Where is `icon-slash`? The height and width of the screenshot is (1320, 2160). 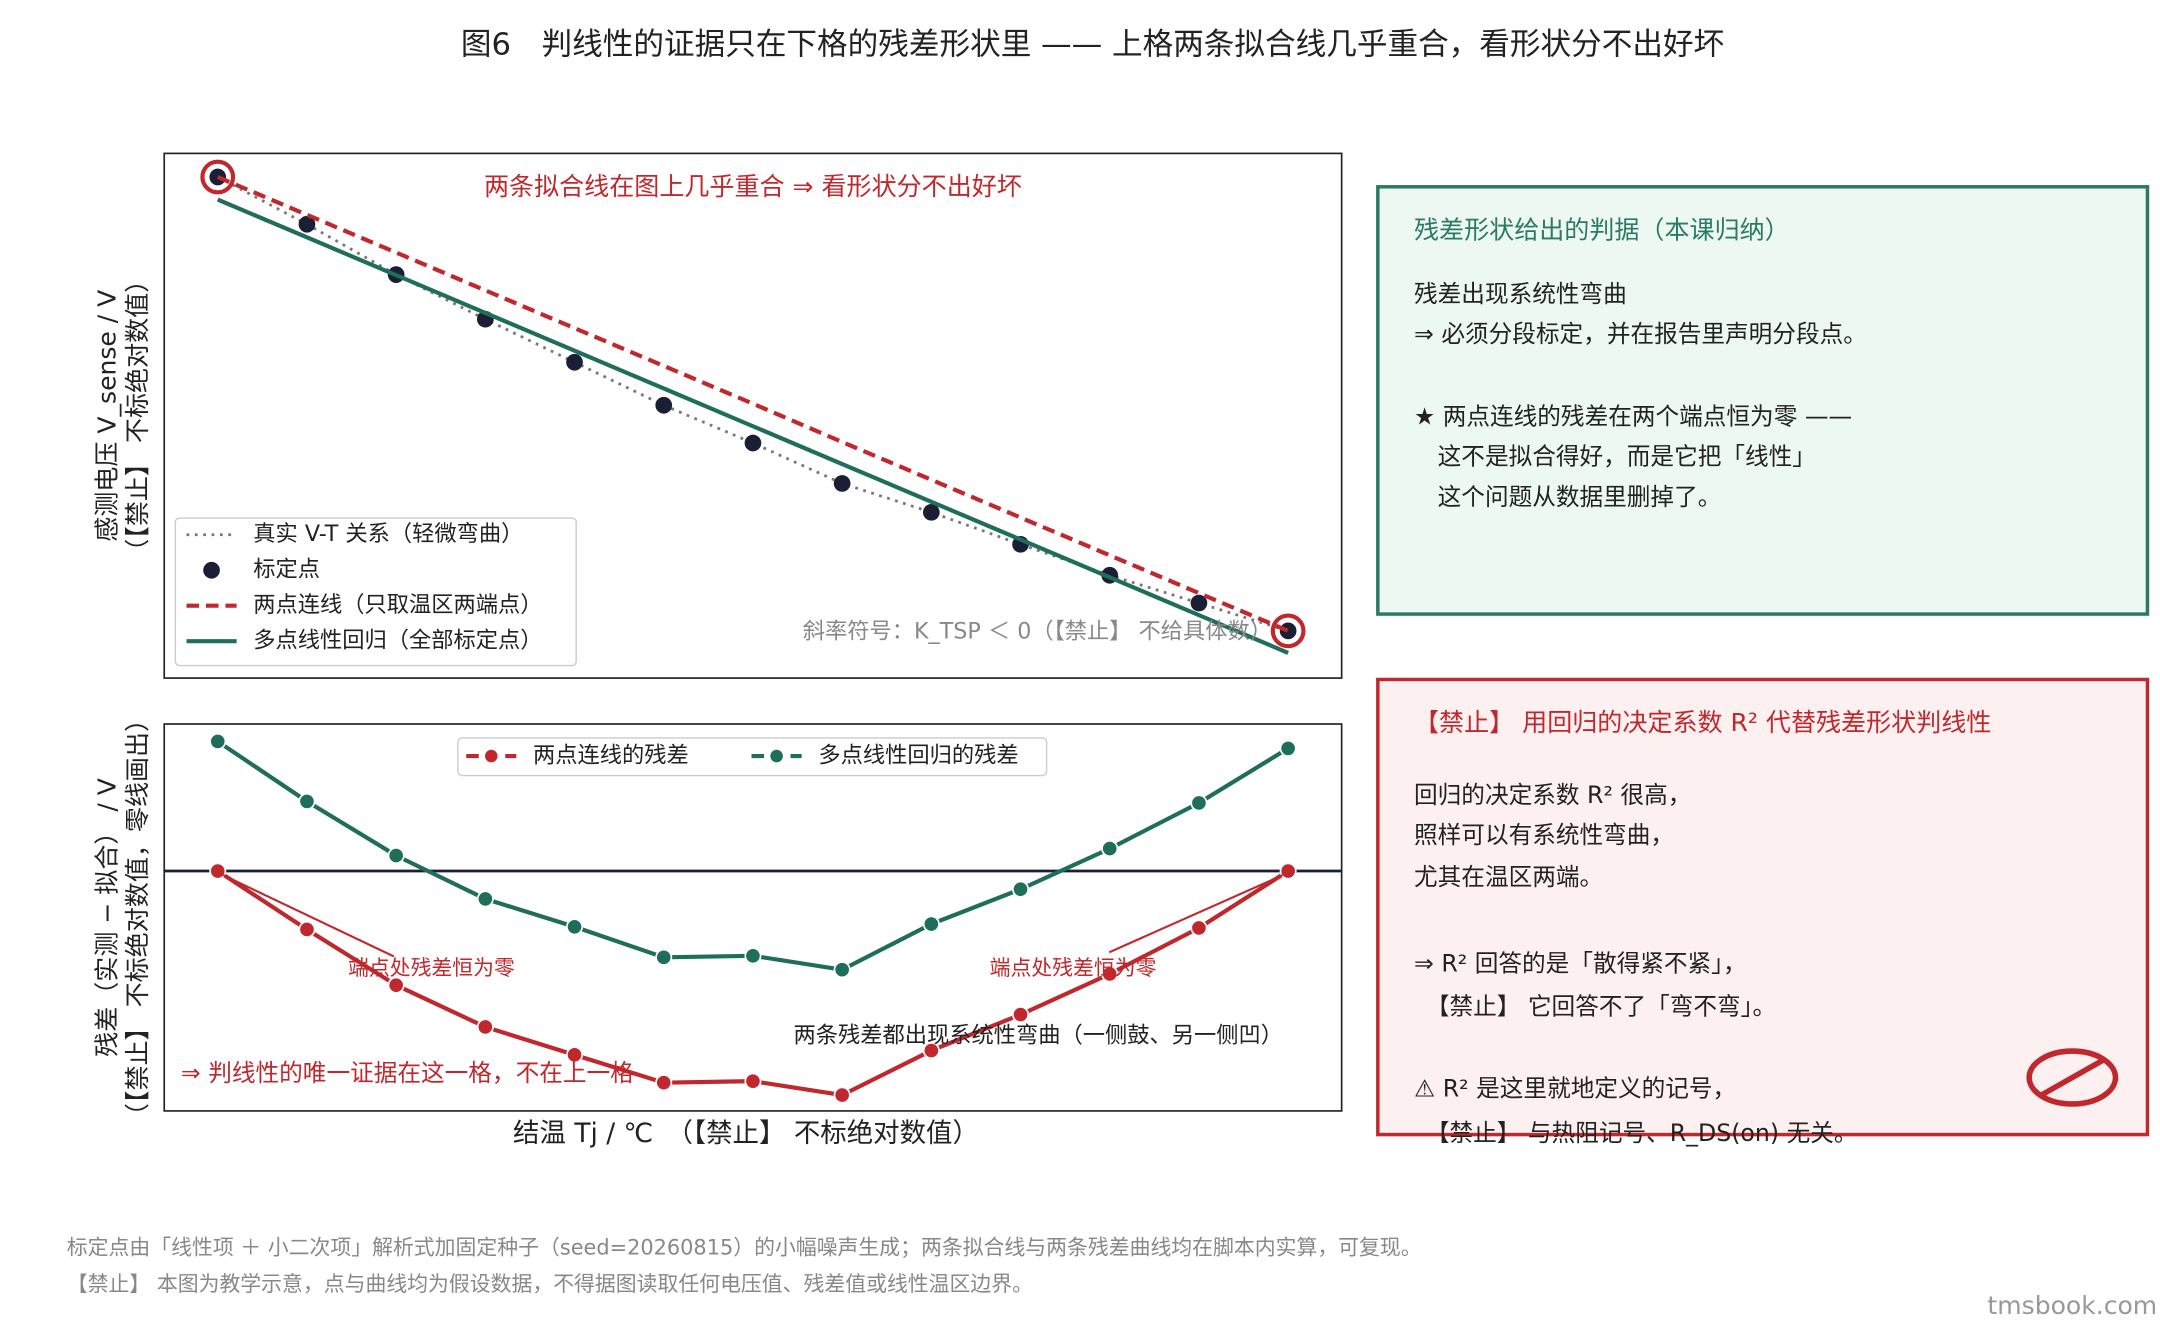 icon-slash is located at coordinates (2072, 1078).